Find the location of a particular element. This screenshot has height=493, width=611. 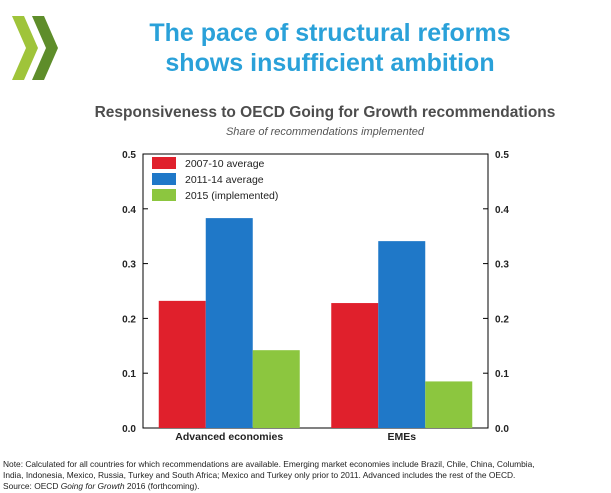

source-suffix: 2016 (forthcoming). is located at coordinates (162, 486).